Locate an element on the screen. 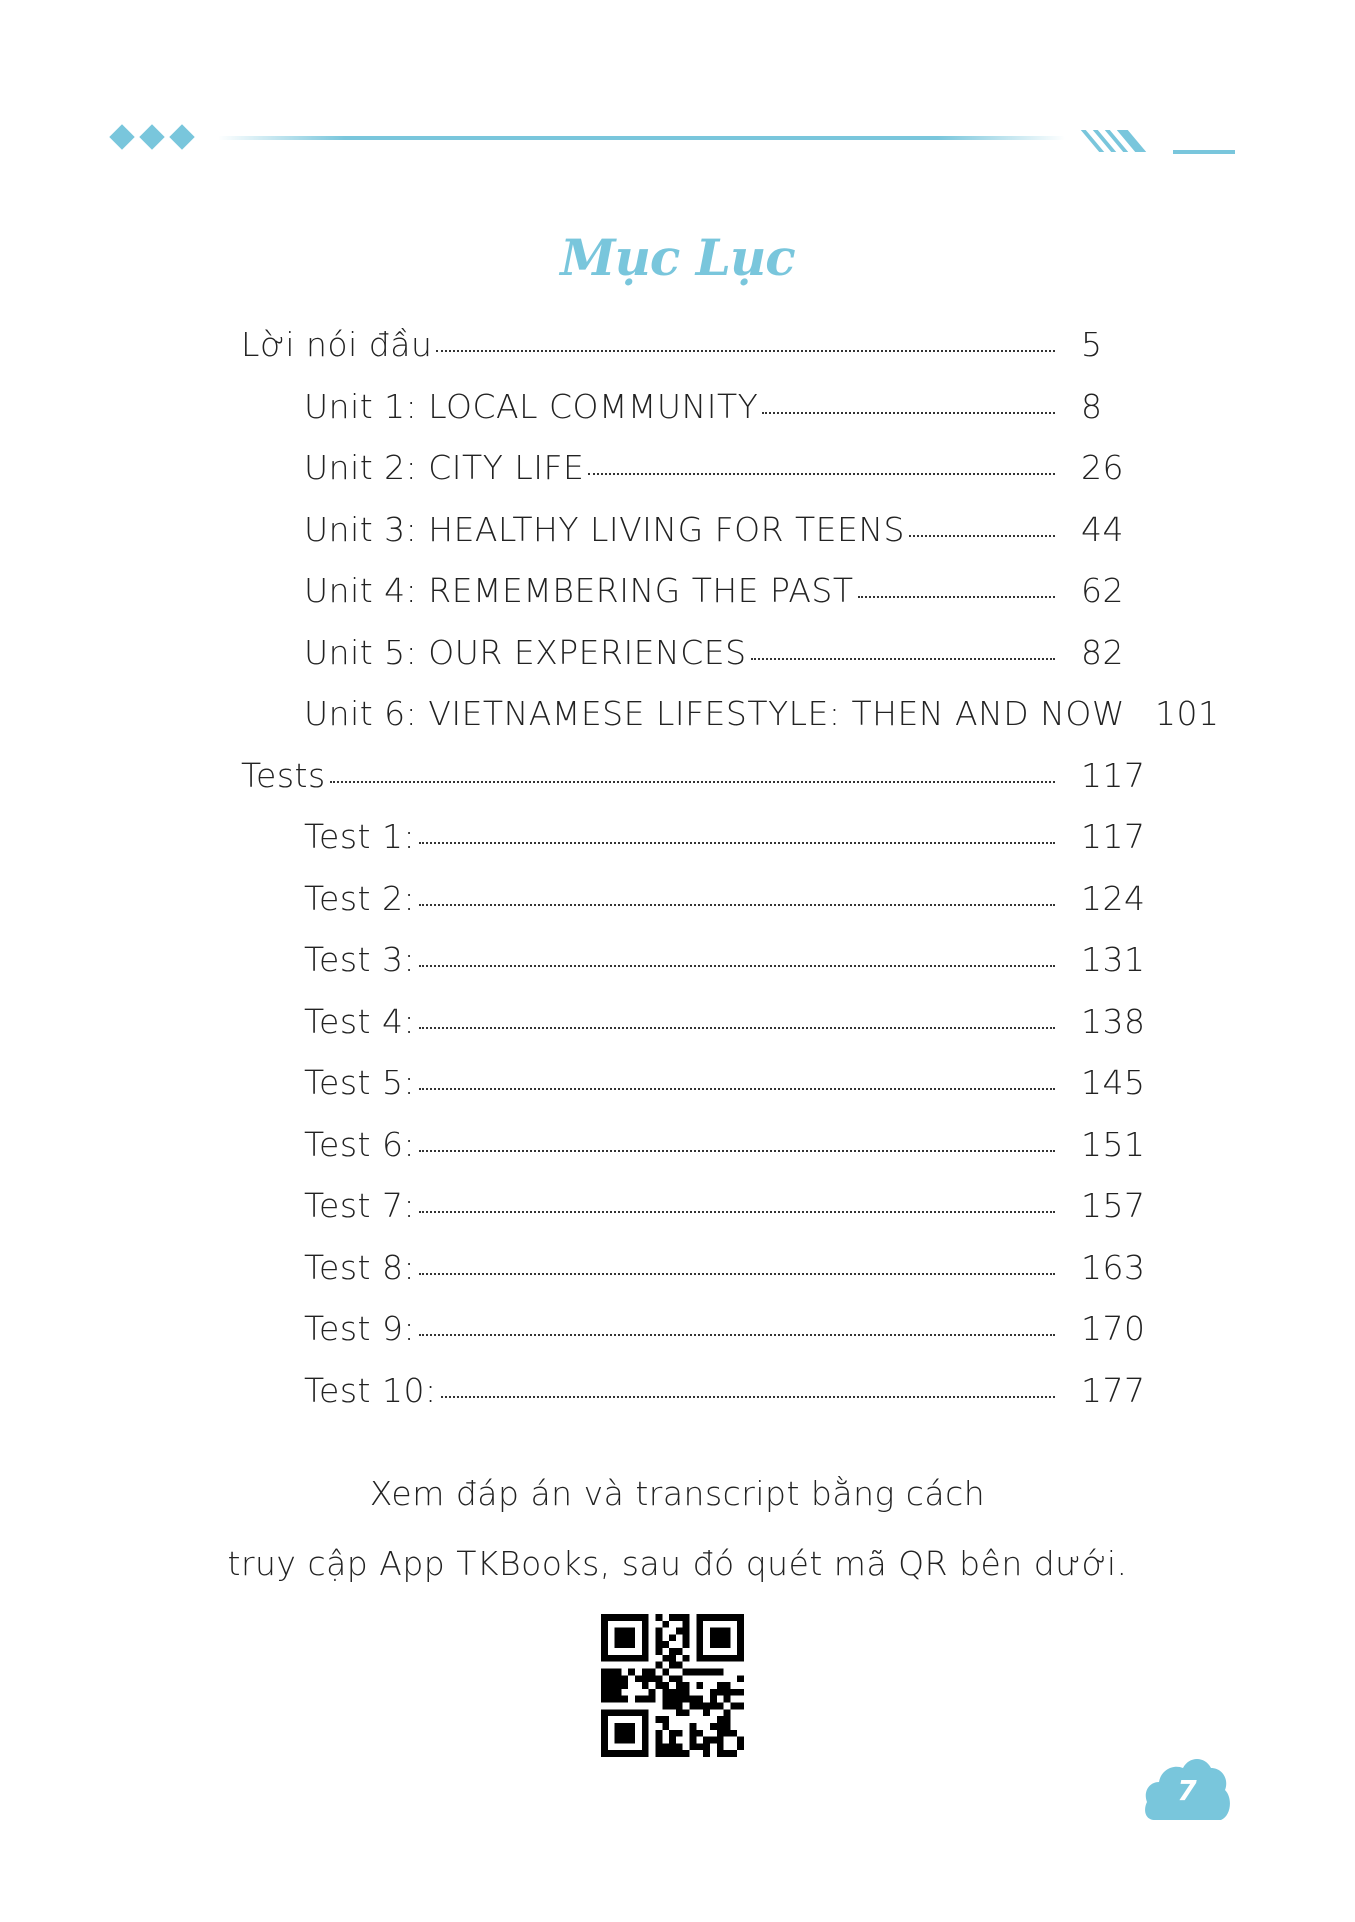 This screenshot has width=1355, height=1922. toc-entry: Test 5: 145 is located at coordinates (701, 1094).